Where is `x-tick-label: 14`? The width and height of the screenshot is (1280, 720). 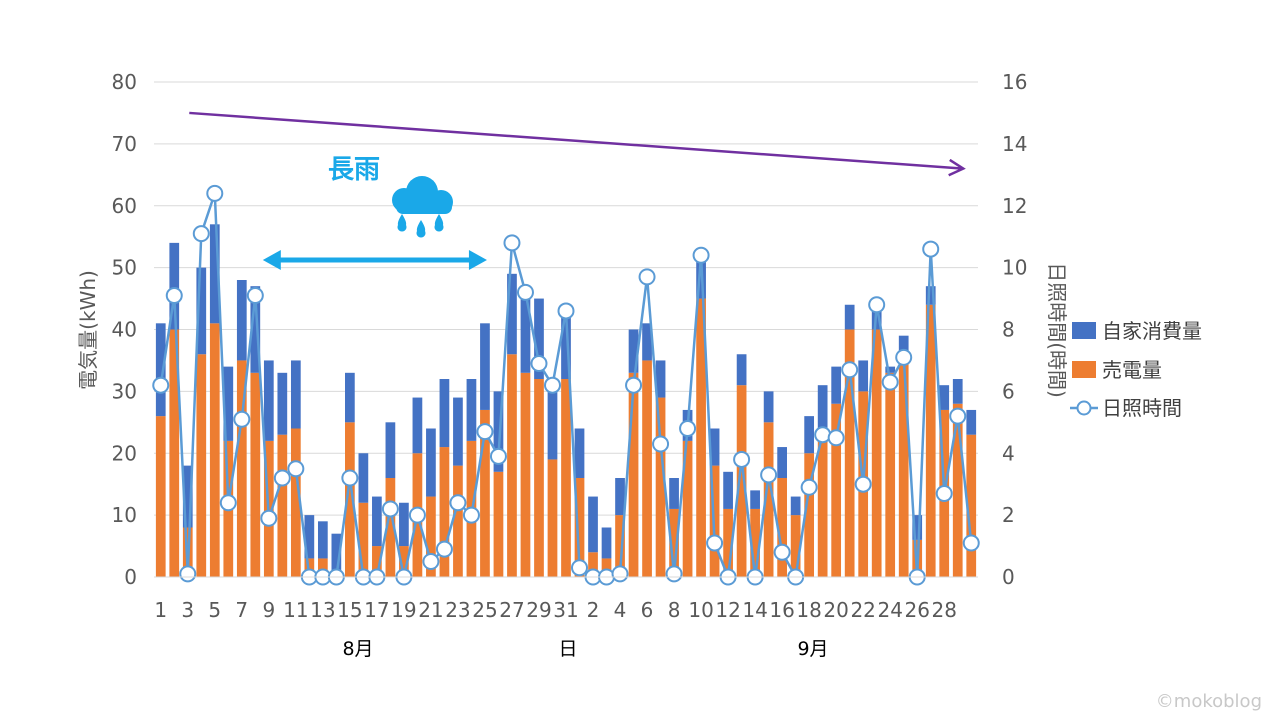
x-tick-label: 14 is located at coordinates (754, 610).